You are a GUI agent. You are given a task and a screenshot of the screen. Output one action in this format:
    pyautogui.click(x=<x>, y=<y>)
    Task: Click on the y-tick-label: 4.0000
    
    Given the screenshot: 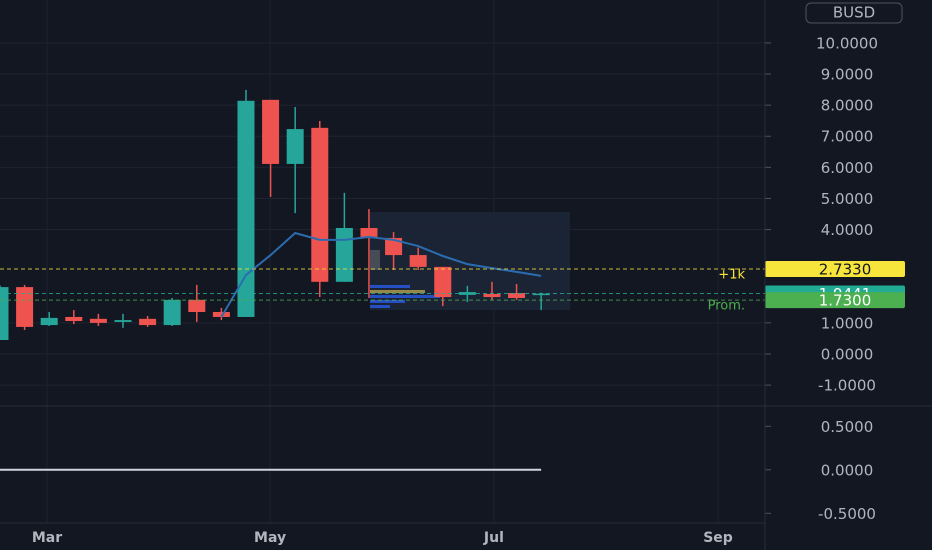 What is the action you would take?
    pyautogui.click(x=847, y=230)
    